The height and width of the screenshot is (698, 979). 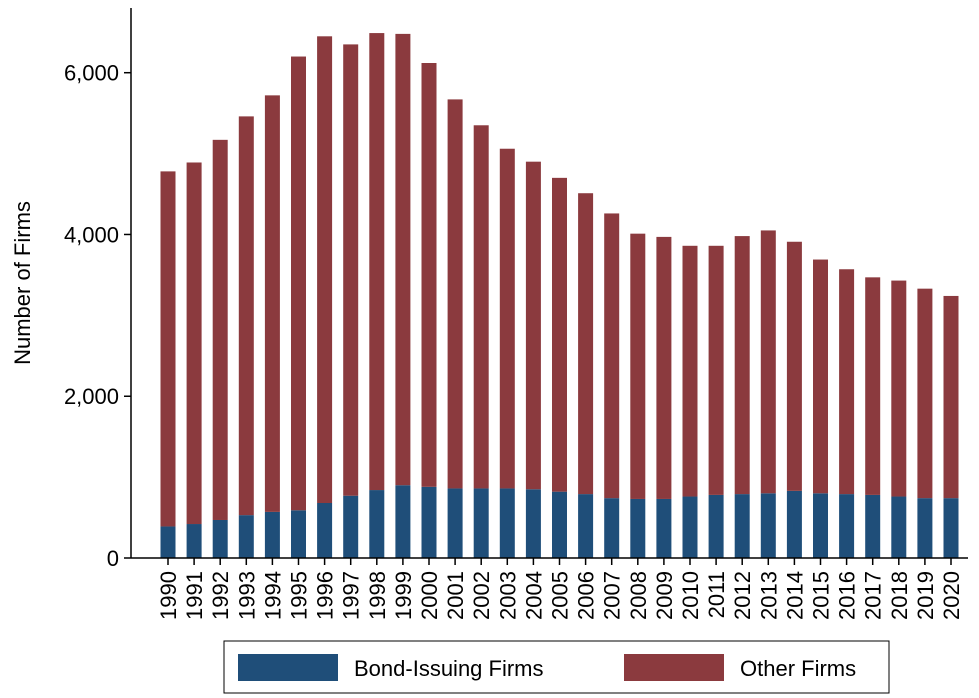 I want to click on y-tick-label: 2,000, so click(x=91, y=396).